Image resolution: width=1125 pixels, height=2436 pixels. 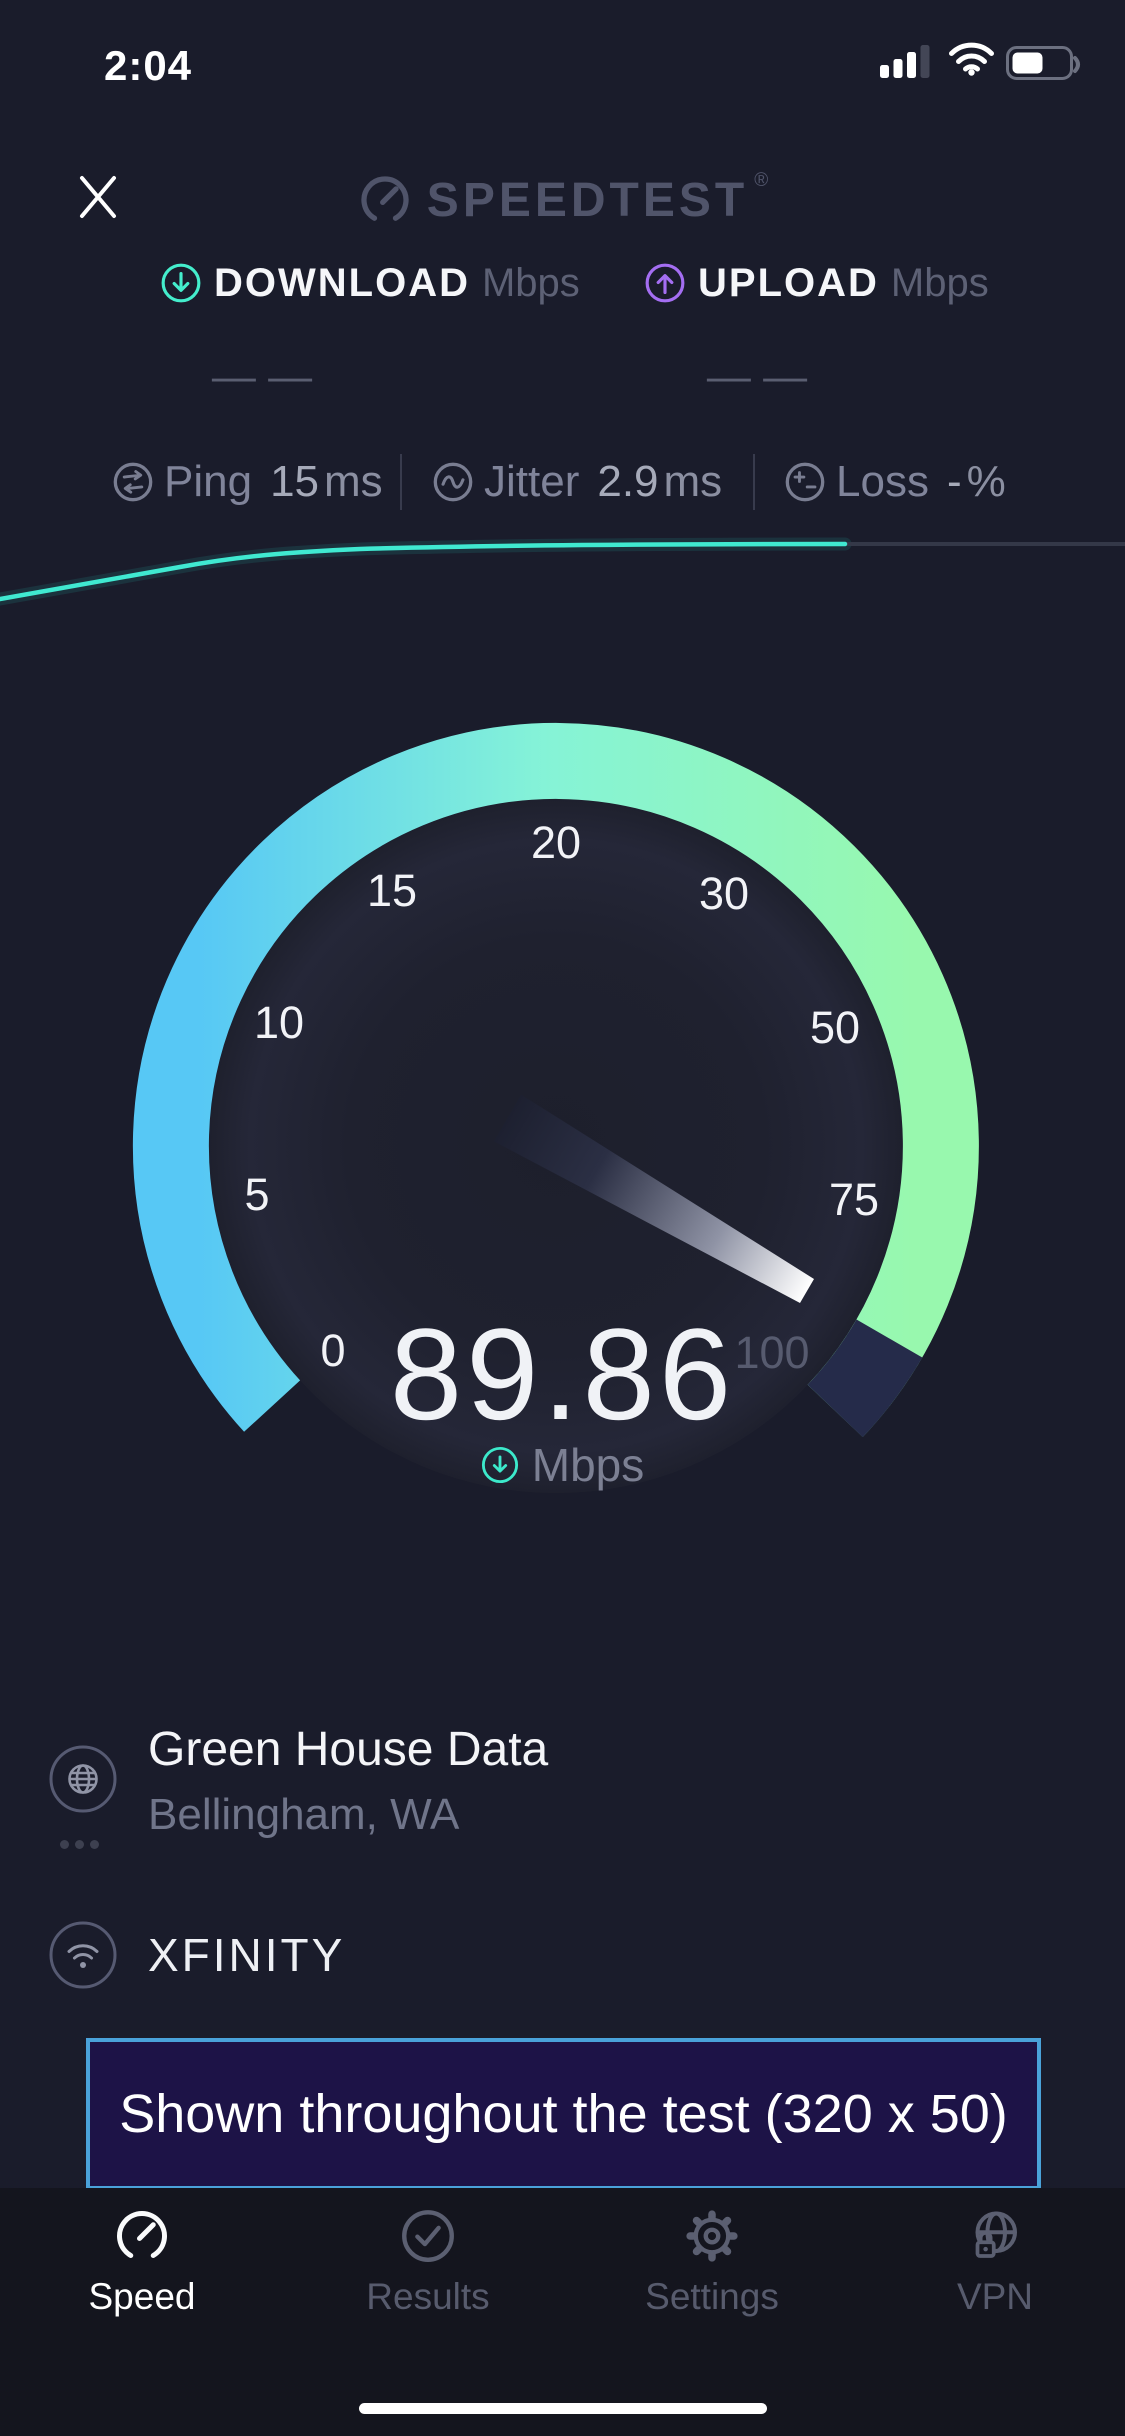 What do you see at coordinates (256, 1194) in the screenshot?
I see `gauge-tick: 5` at bounding box center [256, 1194].